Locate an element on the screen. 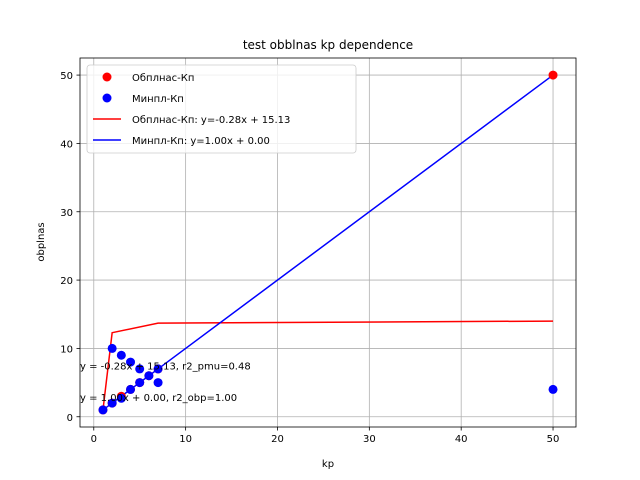 The height and width of the screenshot is (480, 640). x-tick-label: 20 is located at coordinates (277, 439).